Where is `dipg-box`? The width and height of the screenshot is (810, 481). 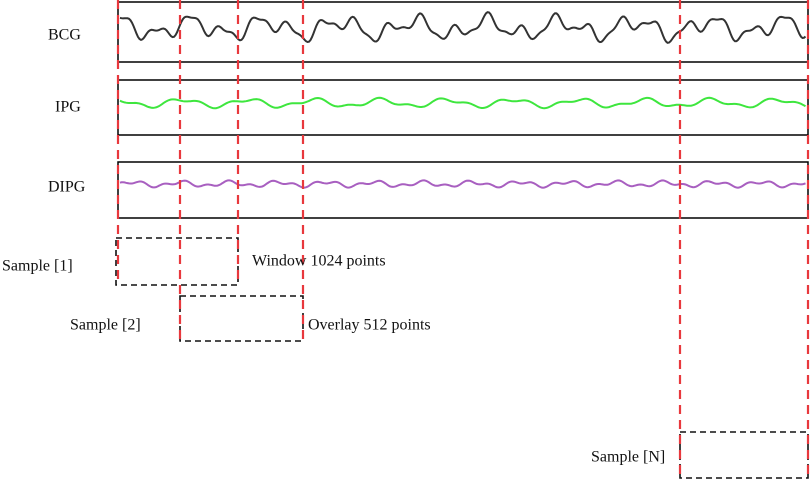
dipg-box is located at coordinates (463, 190).